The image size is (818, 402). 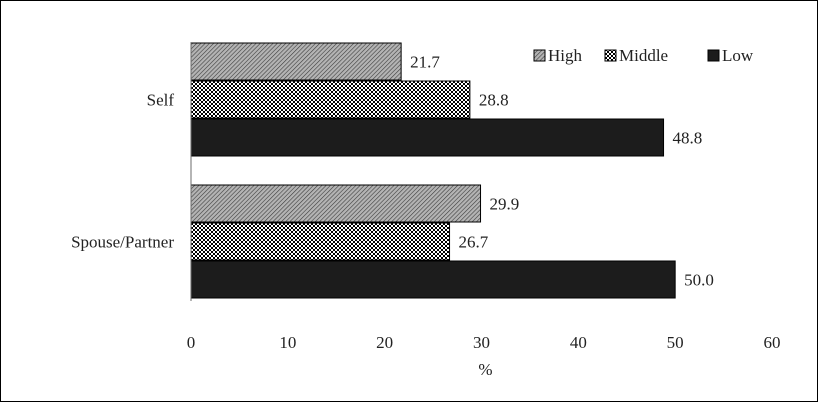 What do you see at coordinates (433, 279) in the screenshot?
I see `bar-spouse-partner-low` at bounding box center [433, 279].